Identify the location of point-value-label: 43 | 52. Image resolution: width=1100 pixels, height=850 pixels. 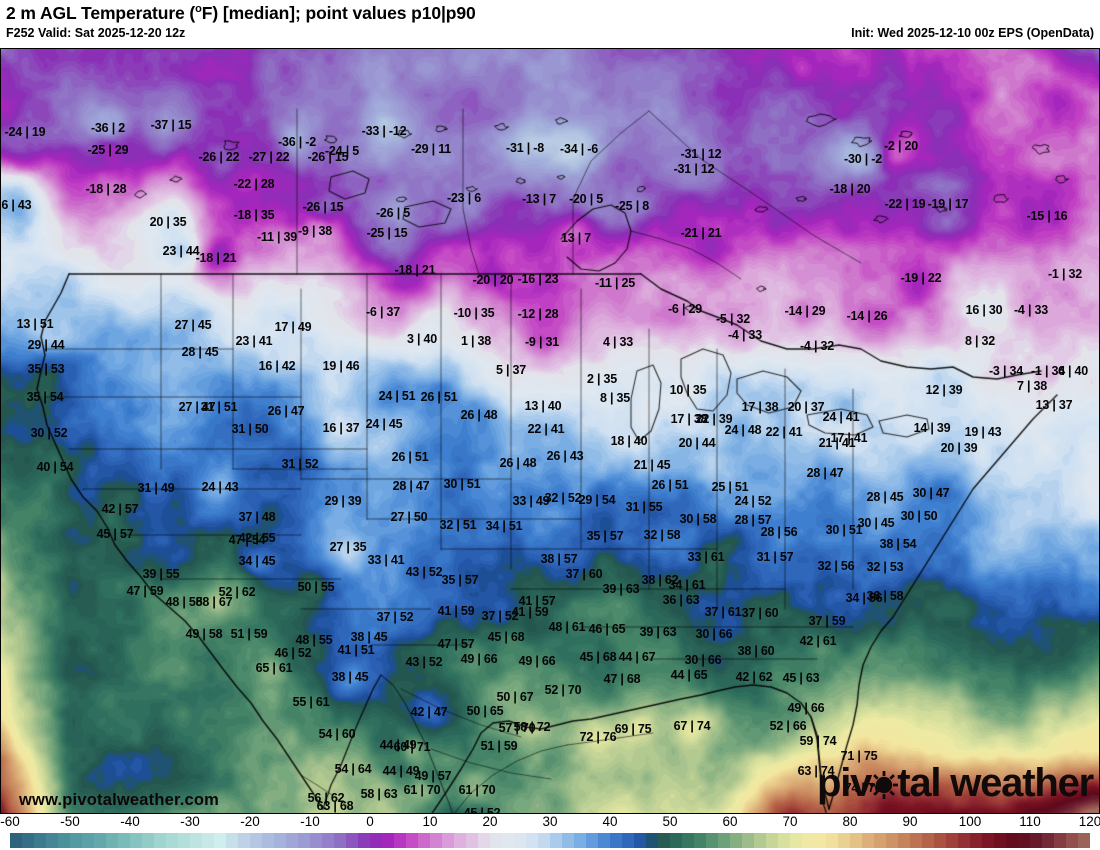
(424, 662).